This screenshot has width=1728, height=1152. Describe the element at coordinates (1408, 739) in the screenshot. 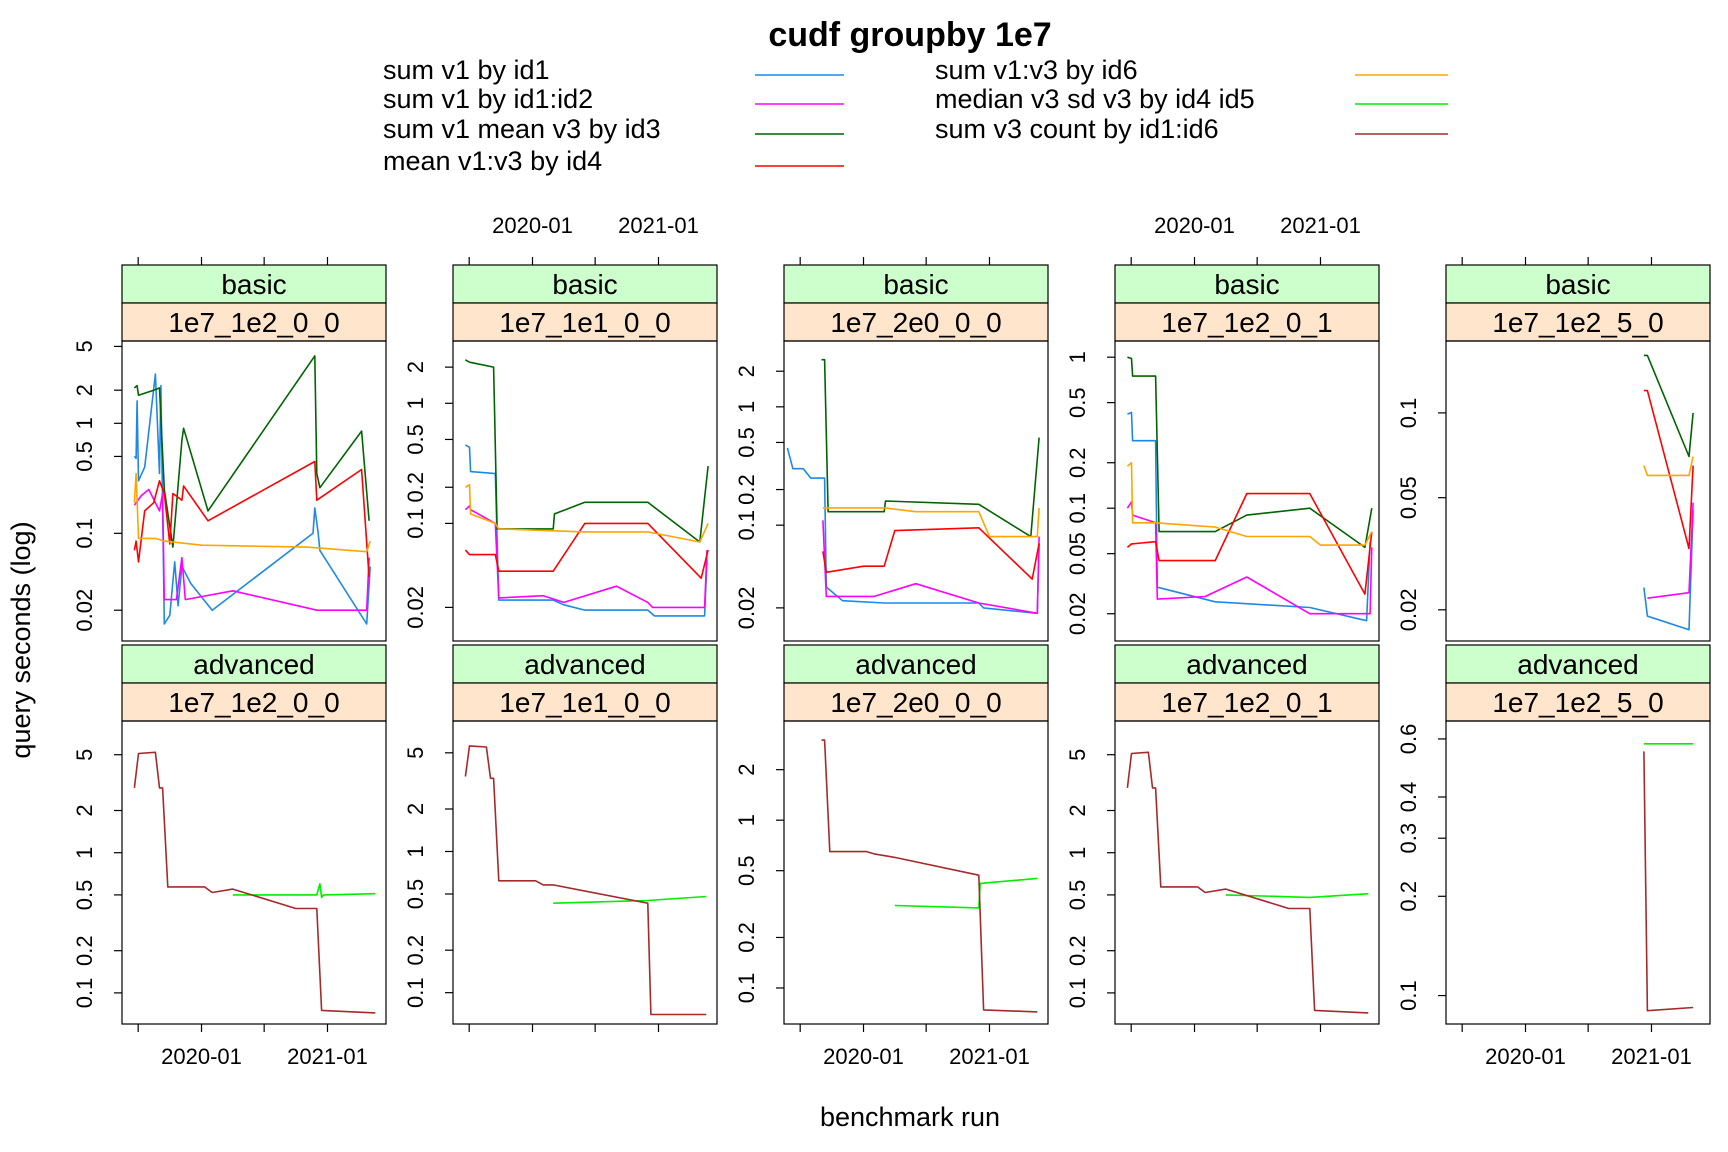

I see `y-tick-label: 0.6` at that location.